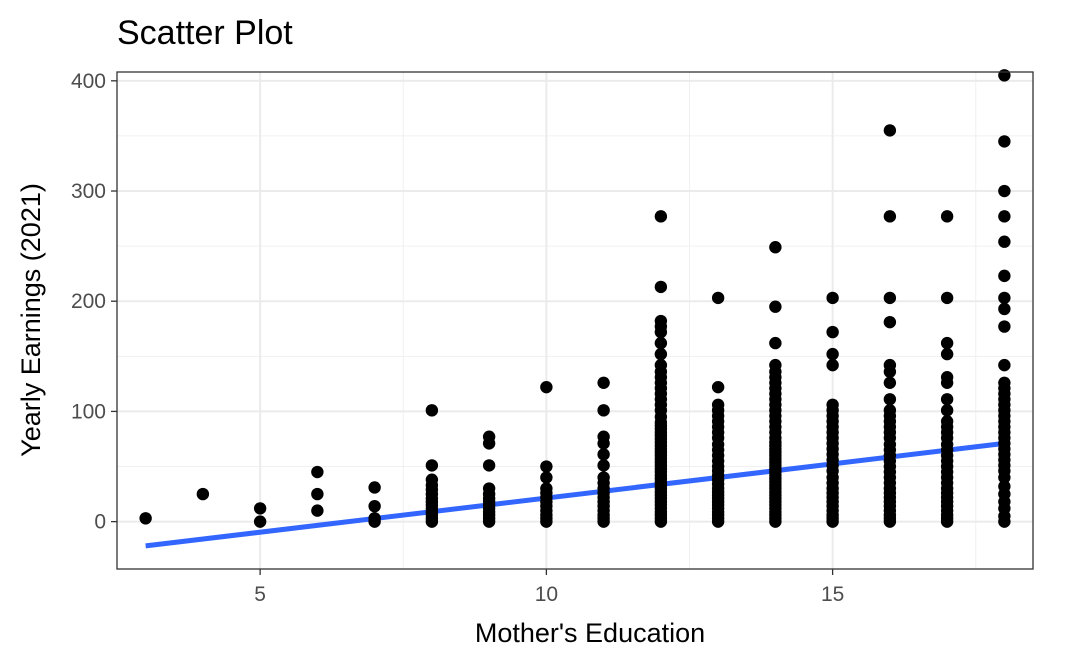 The height and width of the screenshot is (667, 1080). What do you see at coordinates (100, 522) in the screenshot?
I see `y-tick-label: 0` at bounding box center [100, 522].